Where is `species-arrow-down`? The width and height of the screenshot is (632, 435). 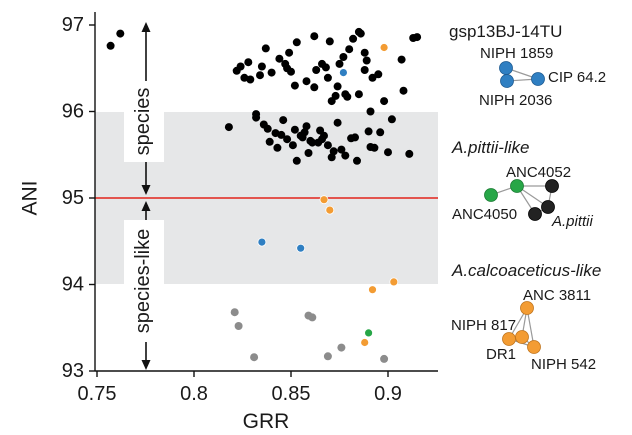
species-arrow-down is located at coordinates (146, 190).